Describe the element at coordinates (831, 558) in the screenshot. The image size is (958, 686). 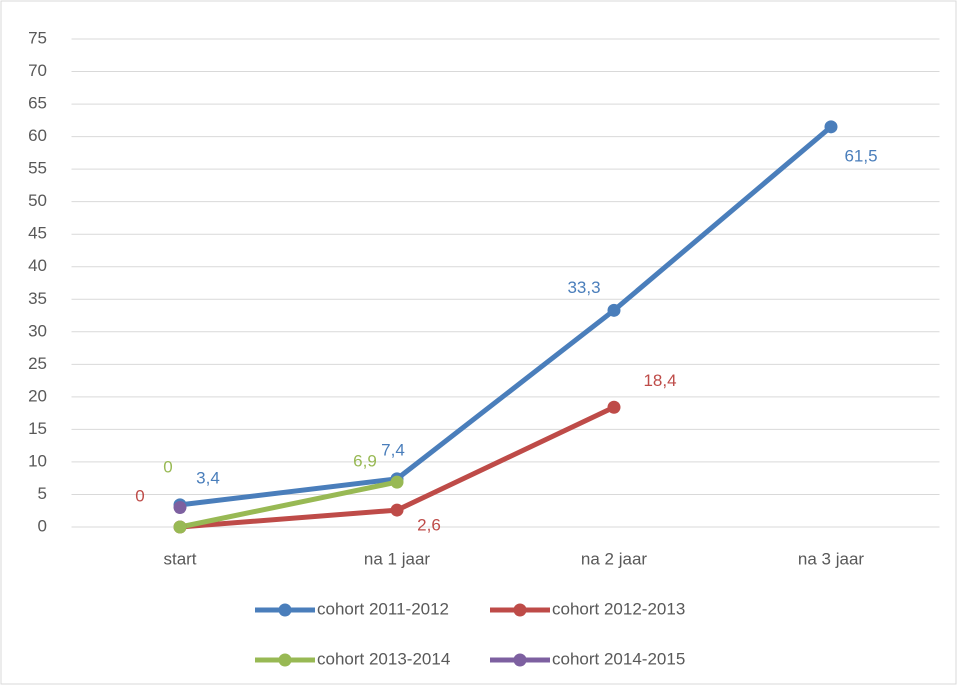
I see `x-tick-label: na 3 jaar` at that location.